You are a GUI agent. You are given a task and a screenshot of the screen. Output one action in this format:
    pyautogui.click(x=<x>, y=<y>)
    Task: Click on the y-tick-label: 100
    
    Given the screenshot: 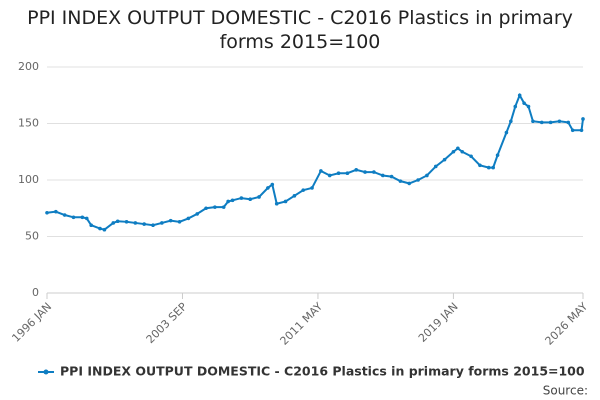 What is the action you would take?
    pyautogui.click(x=28, y=179)
    